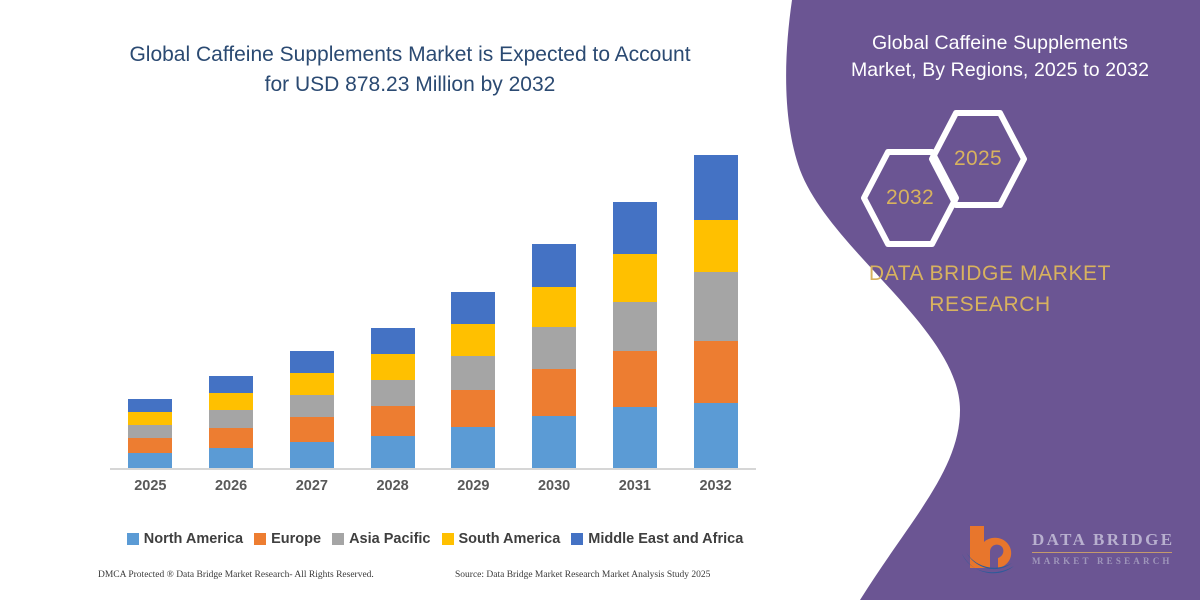 Image resolution: width=1200 pixels, height=600 pixels. Describe the element at coordinates (311, 486) in the screenshot. I see `x-axis-label-2027: 2027` at that location.